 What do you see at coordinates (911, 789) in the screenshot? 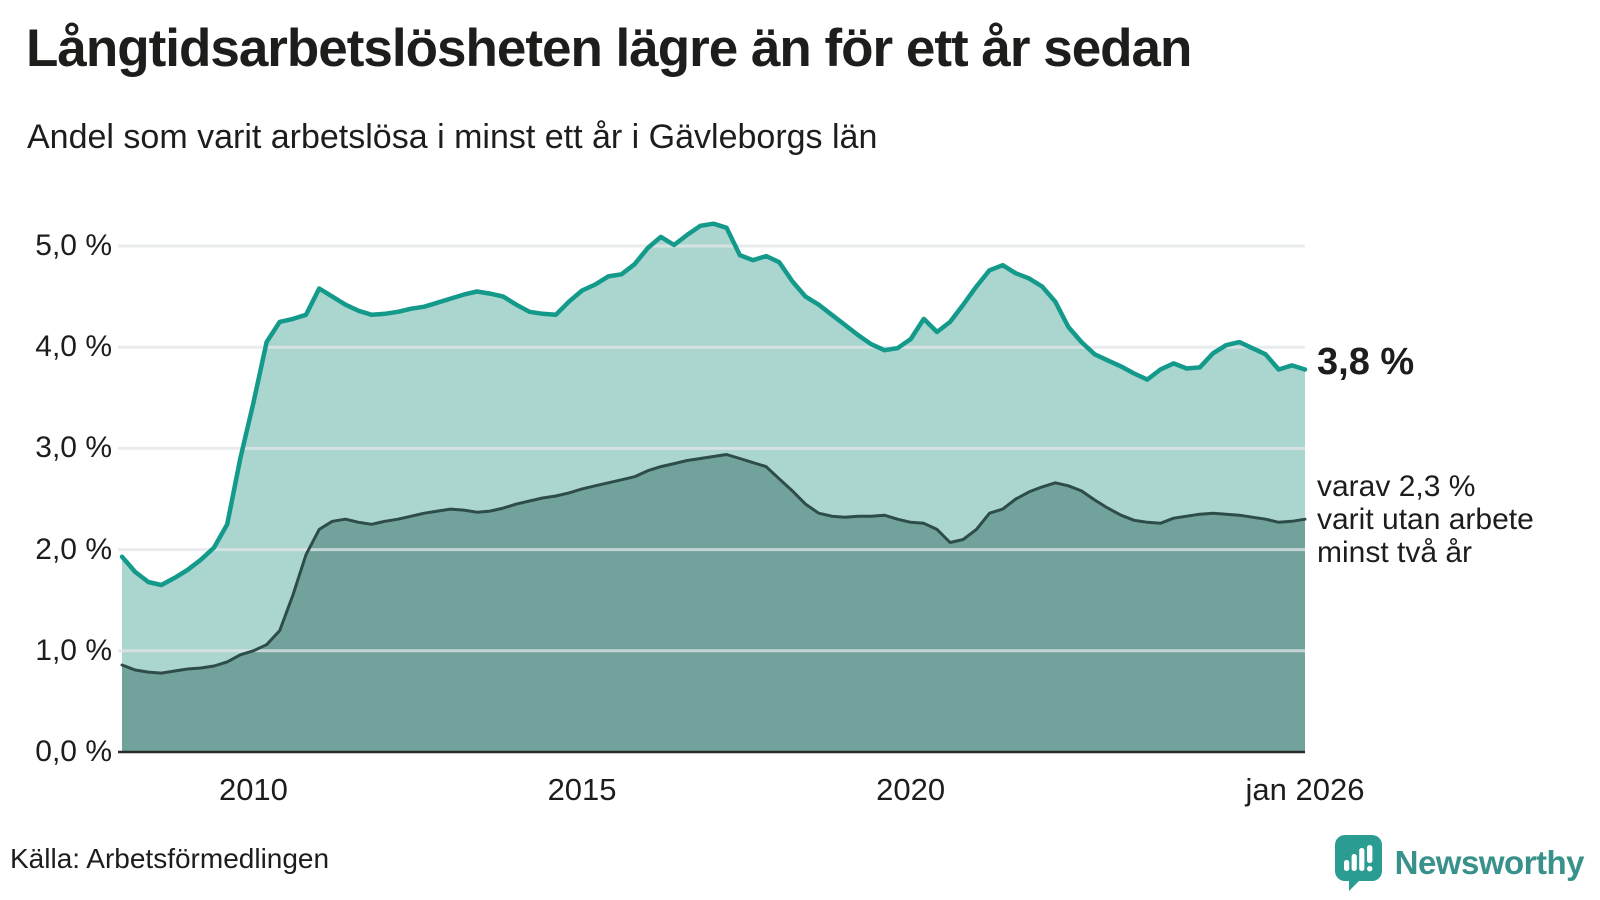
I see `x-tick-label: 2020` at bounding box center [911, 789].